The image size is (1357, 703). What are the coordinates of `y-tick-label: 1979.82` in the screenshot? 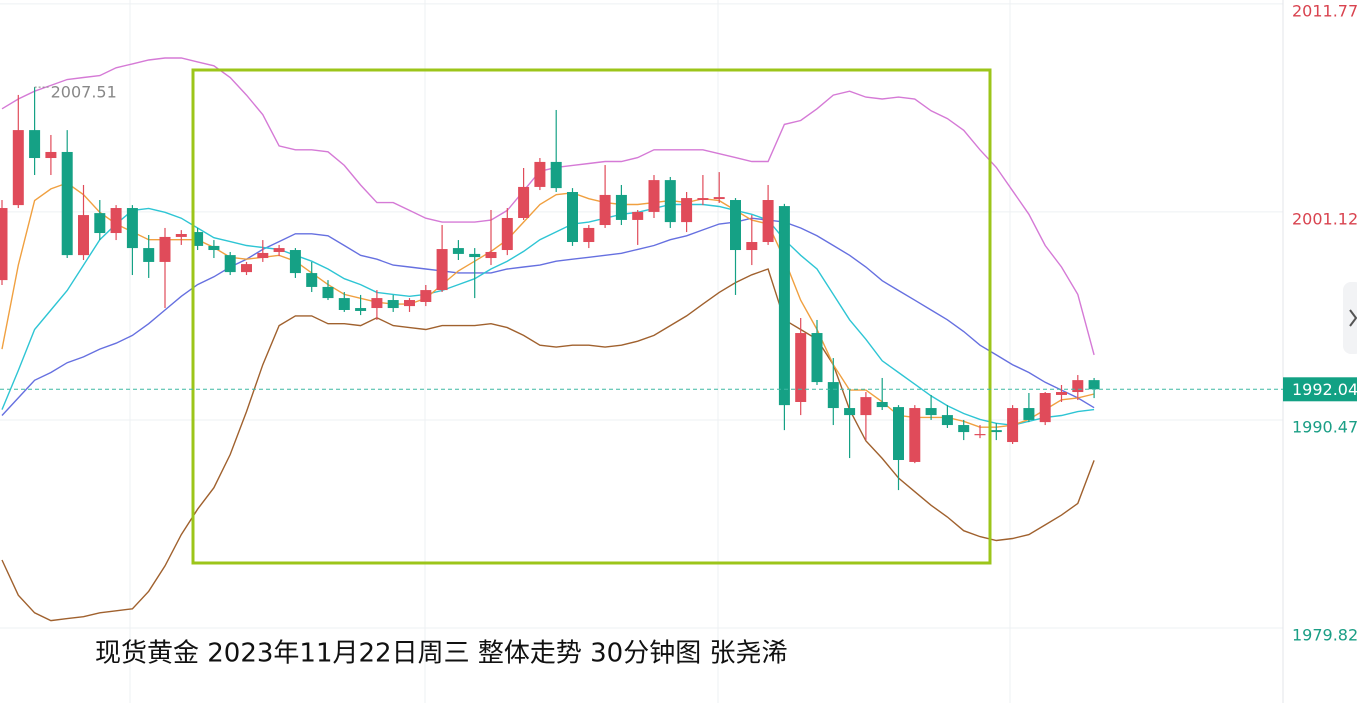 It's located at (1324, 634).